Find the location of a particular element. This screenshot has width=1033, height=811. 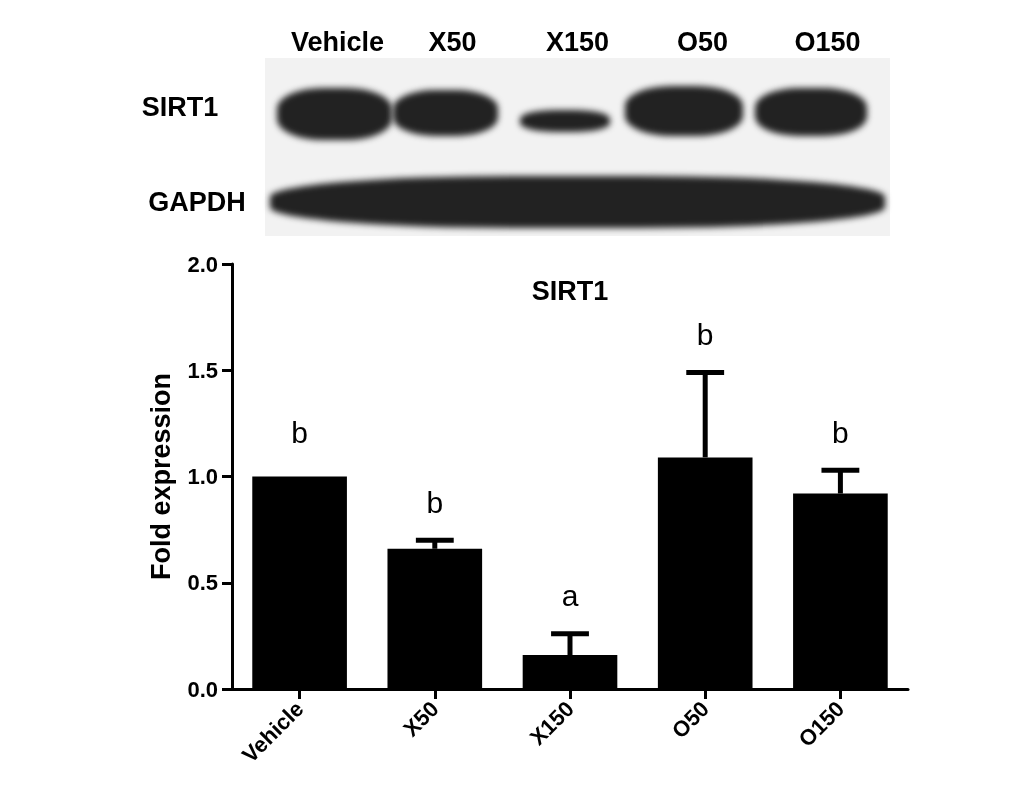

x-tick-label: O50 is located at coordinates (690, 720).